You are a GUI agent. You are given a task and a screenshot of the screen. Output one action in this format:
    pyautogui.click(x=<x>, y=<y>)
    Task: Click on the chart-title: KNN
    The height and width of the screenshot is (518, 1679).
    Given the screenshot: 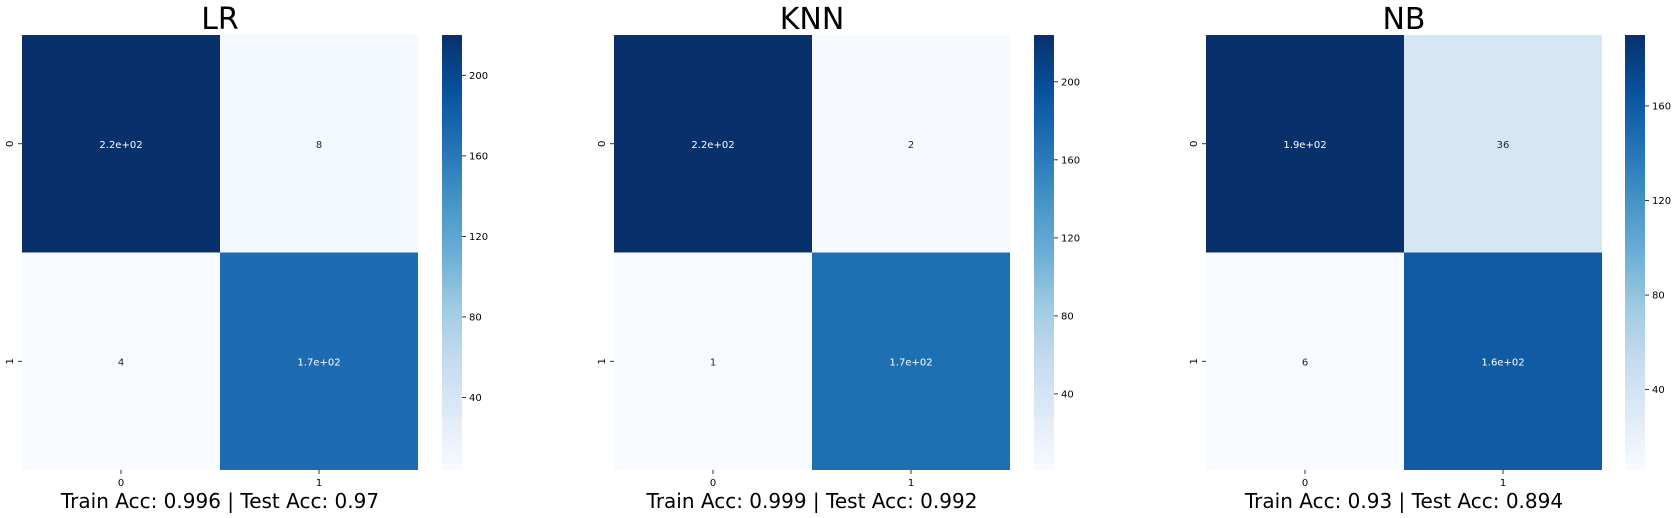 What is the action you would take?
    pyautogui.click(x=812, y=19)
    